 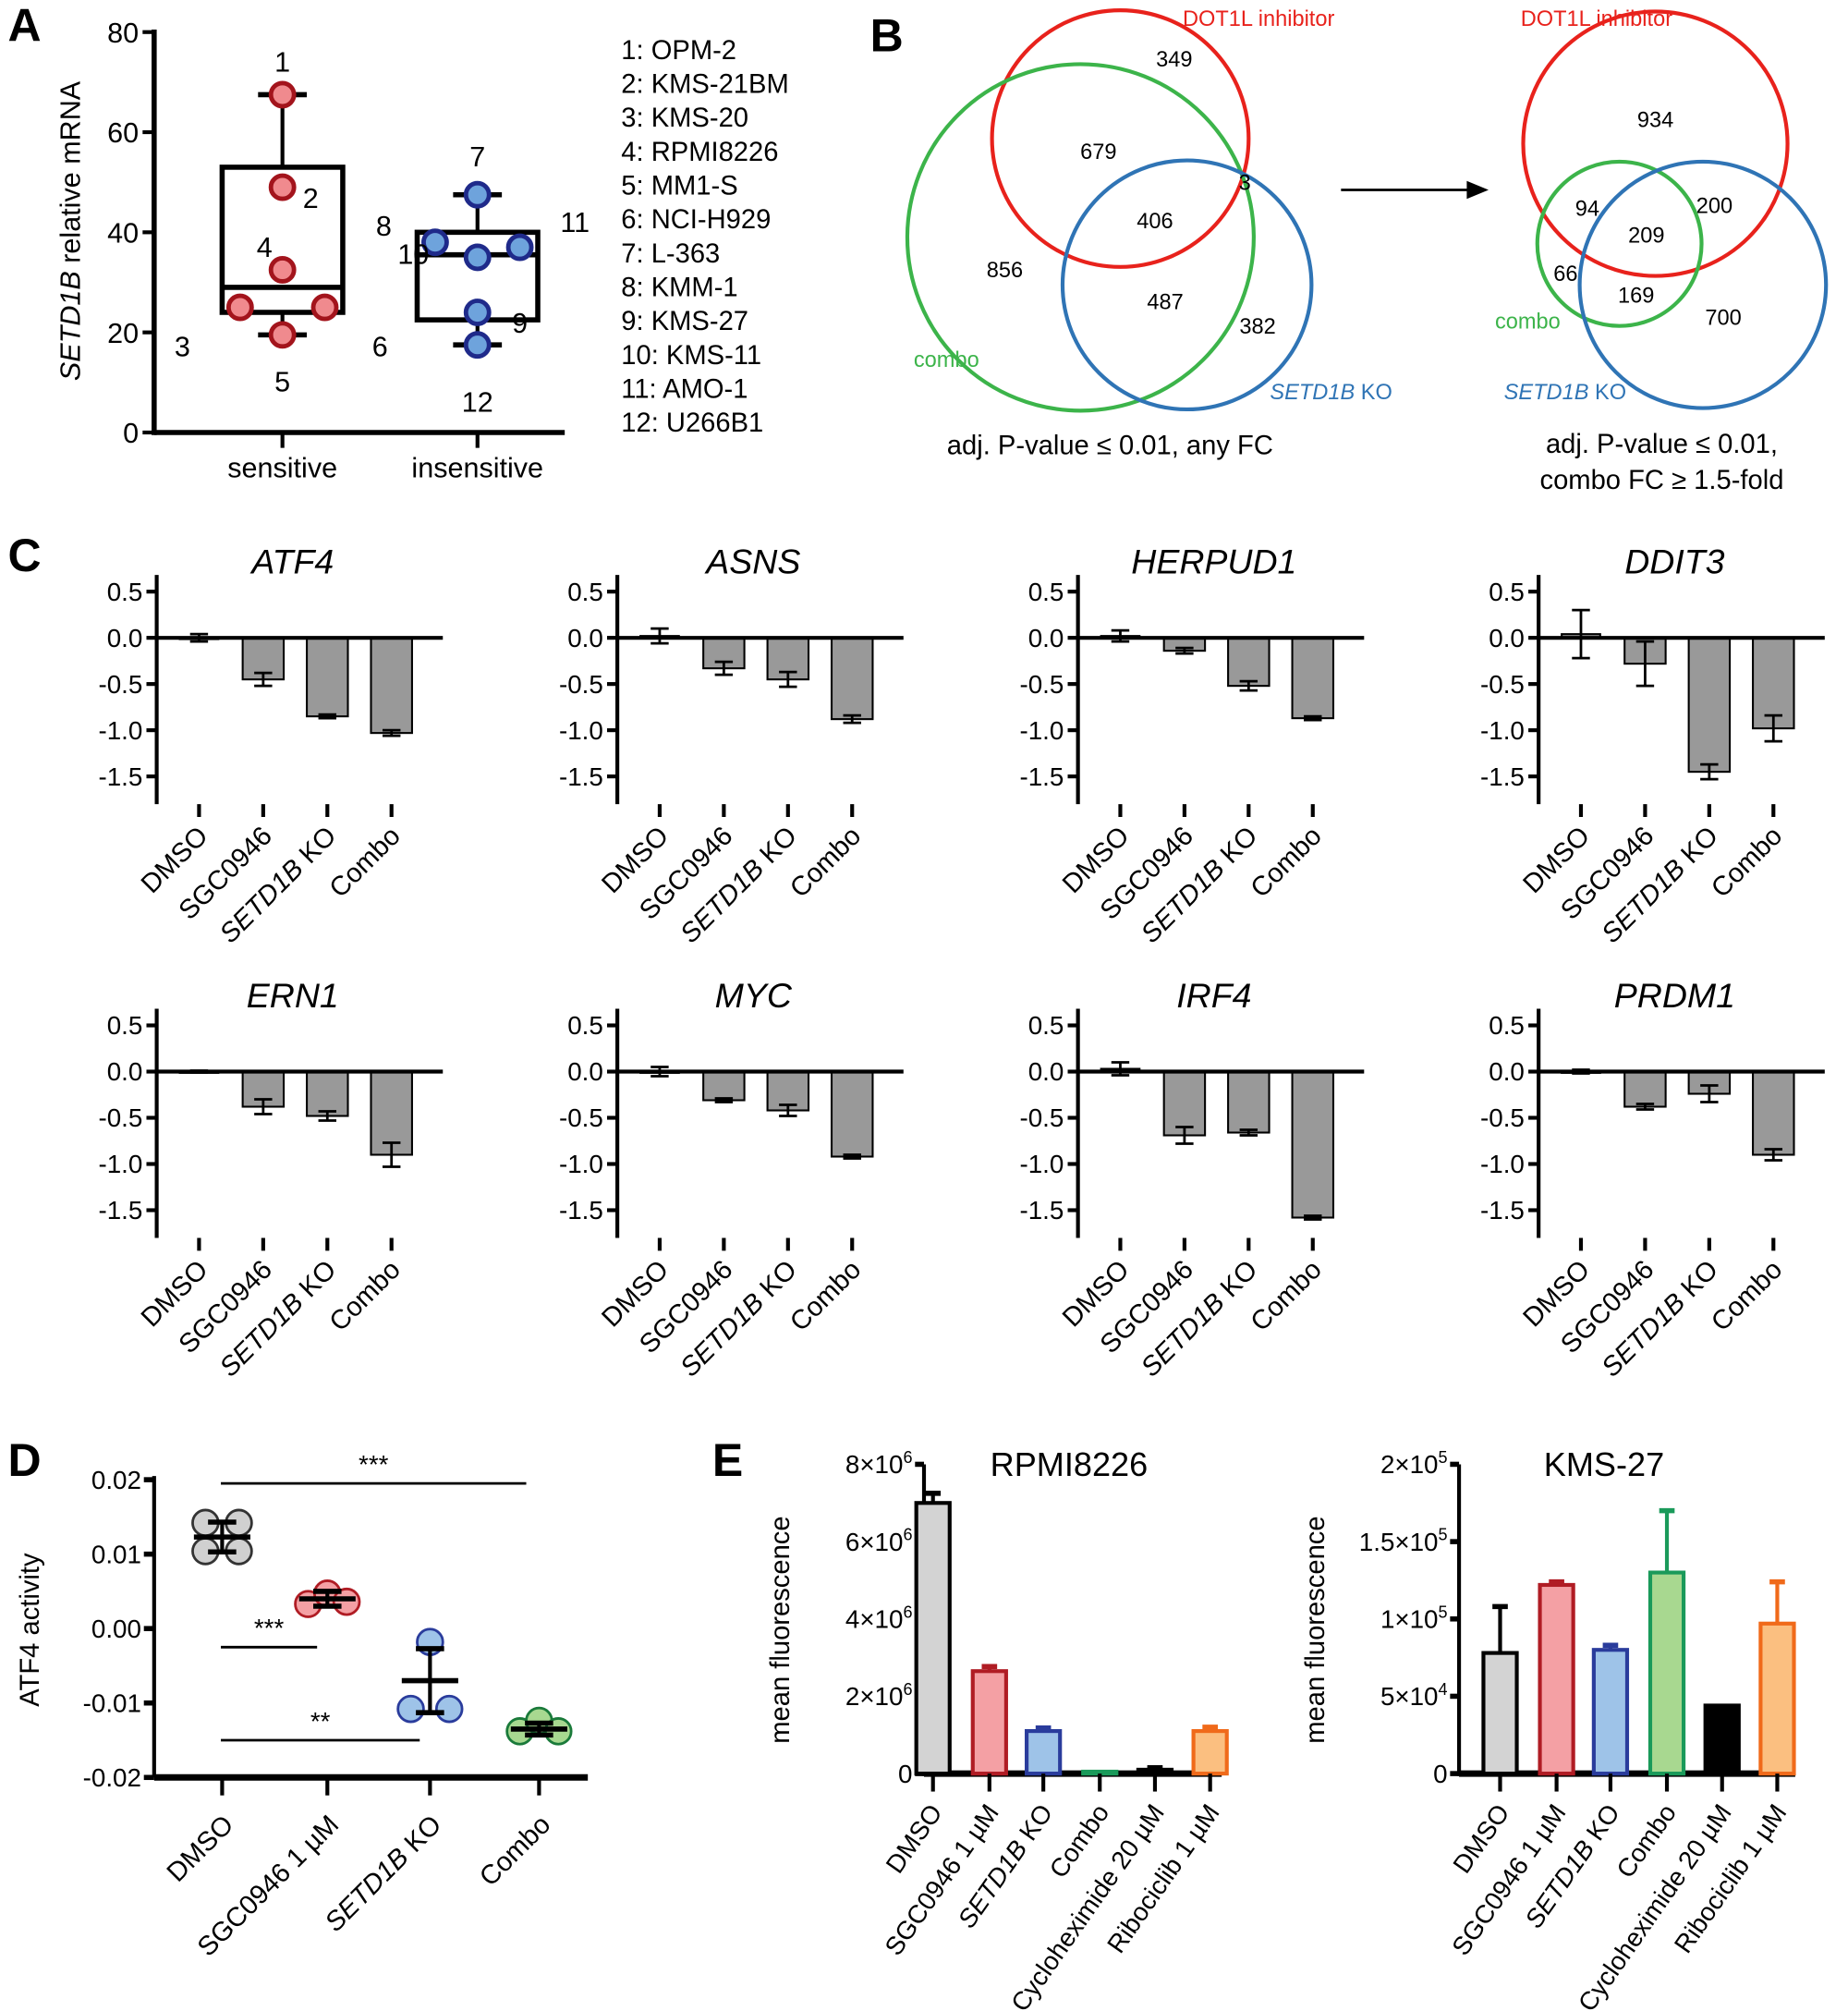 What do you see at coordinates (123, 133) in the screenshot?
I see `y-tick-label: 60` at bounding box center [123, 133].